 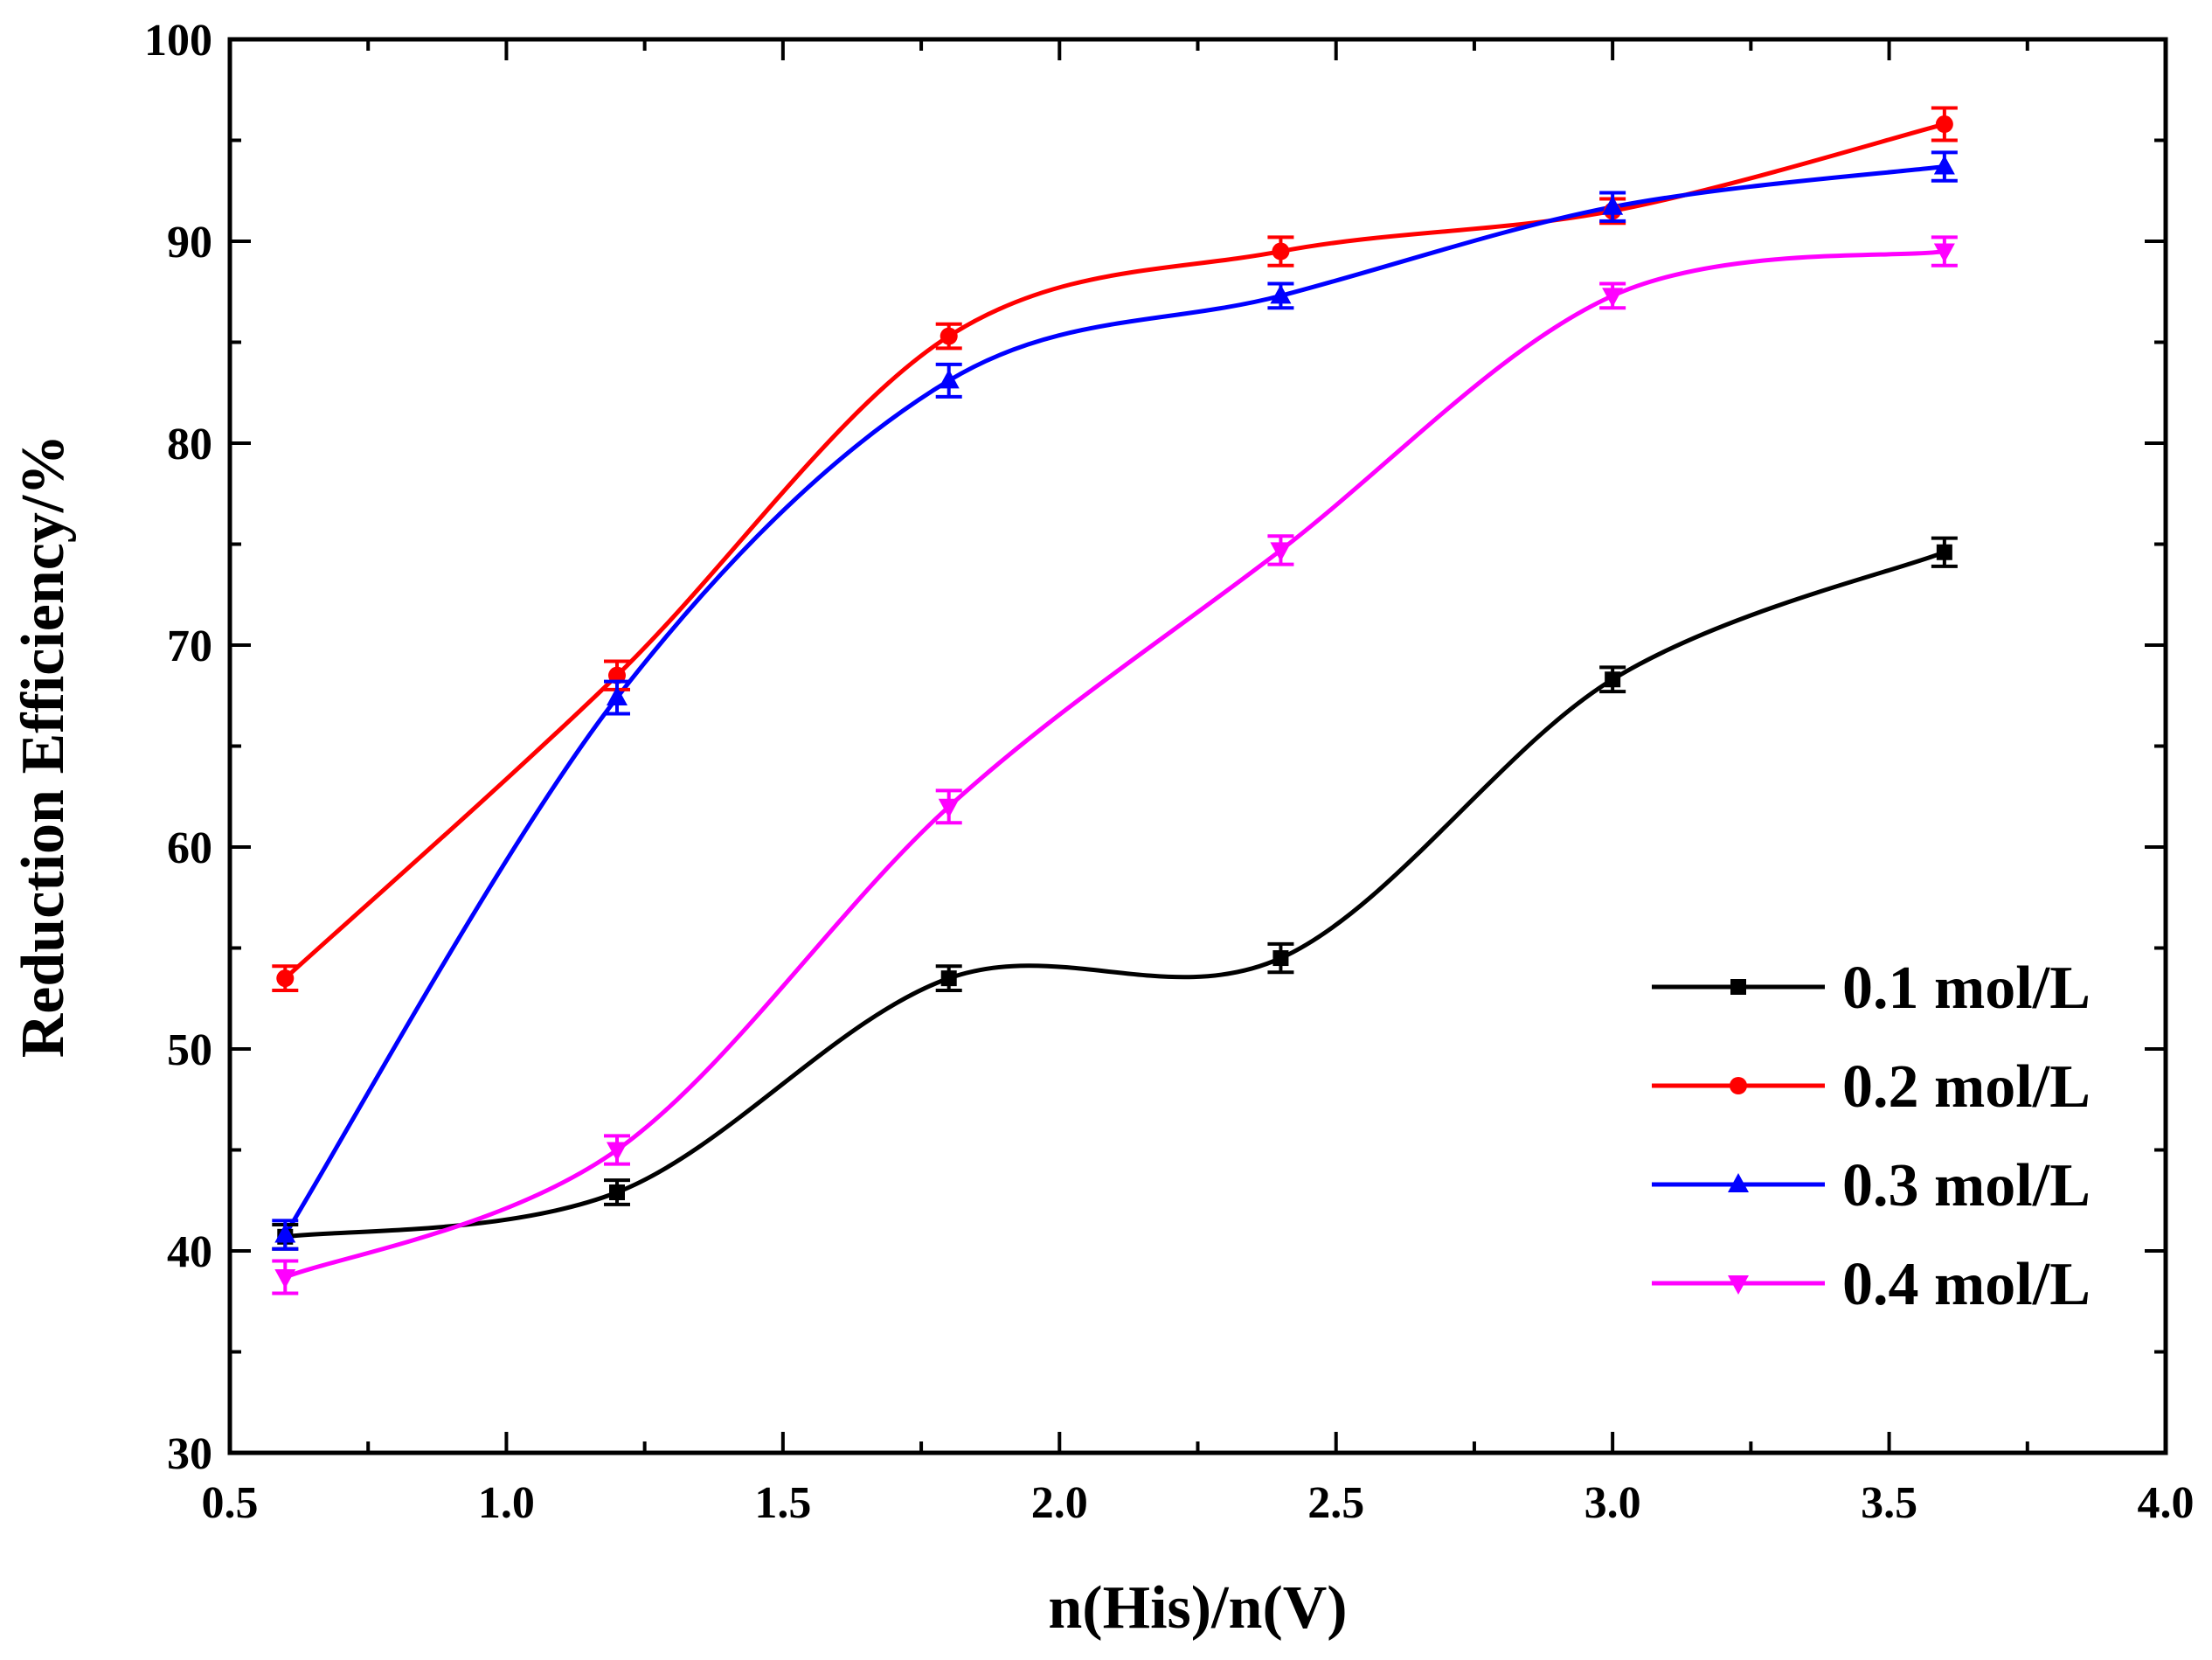 What do you see at coordinates (1967, 1087) in the screenshot?
I see `legend-label-2: 0.2 mol/L` at bounding box center [1967, 1087].